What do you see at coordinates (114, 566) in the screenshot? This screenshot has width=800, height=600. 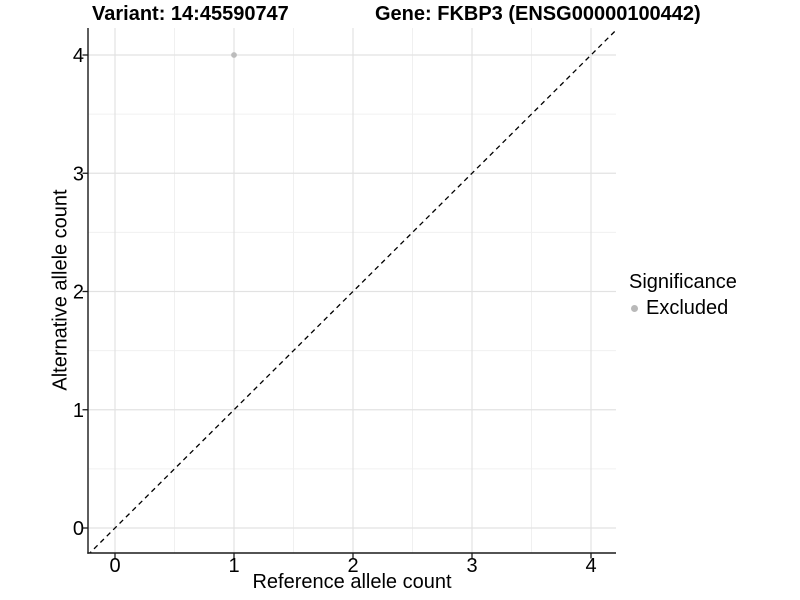 I see `x-tick-label: 0` at bounding box center [114, 566].